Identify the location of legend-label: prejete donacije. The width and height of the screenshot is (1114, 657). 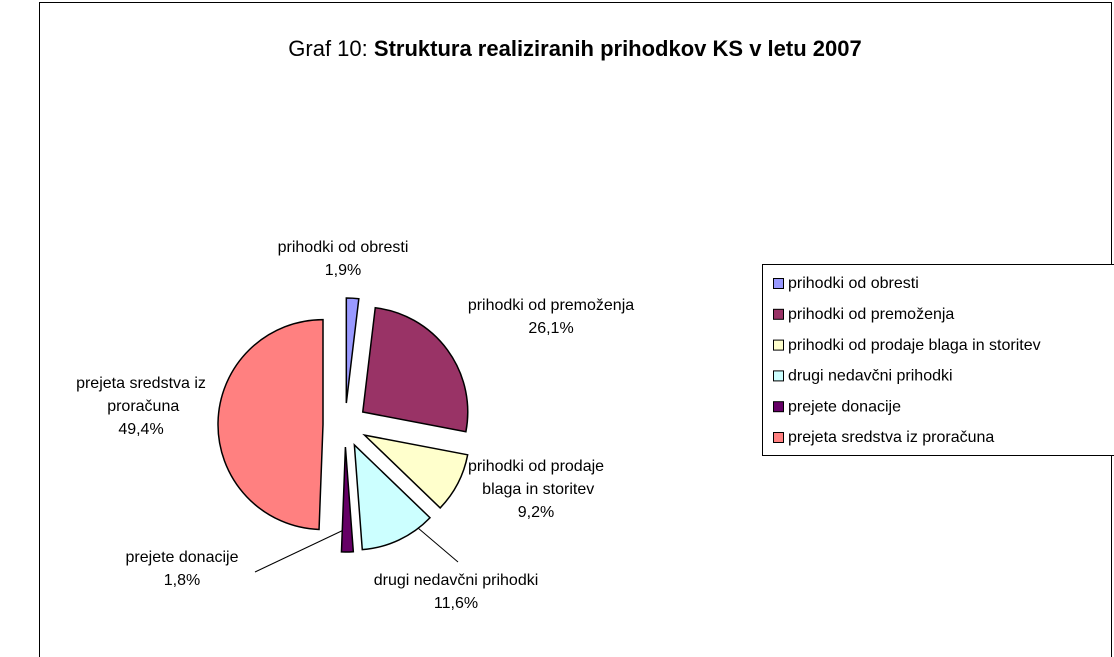
(844, 406).